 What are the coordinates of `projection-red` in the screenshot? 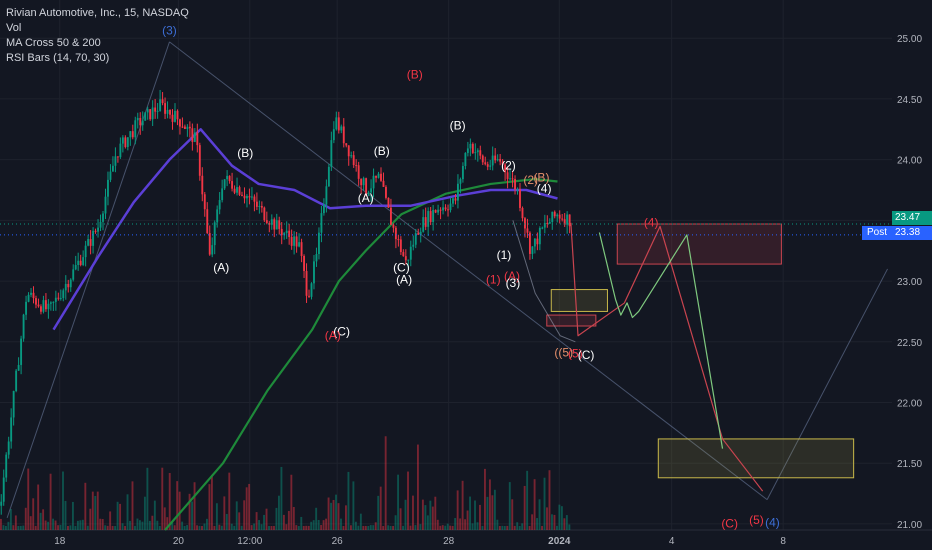 It's located at (667, 357).